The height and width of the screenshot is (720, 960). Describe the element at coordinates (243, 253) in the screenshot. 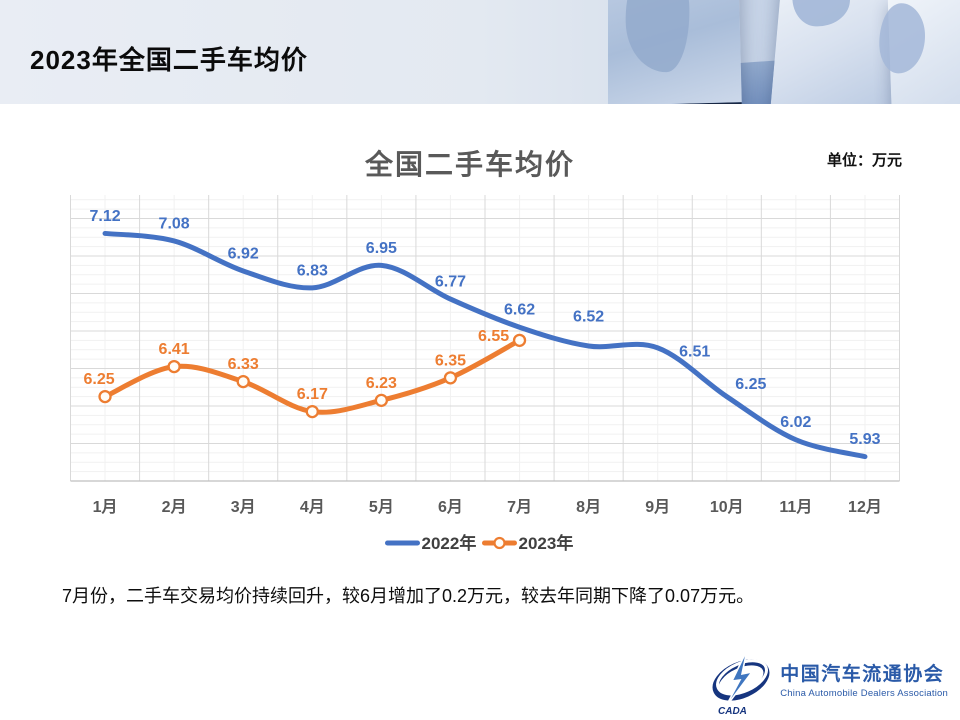

I see `data-label: 6.92` at that location.